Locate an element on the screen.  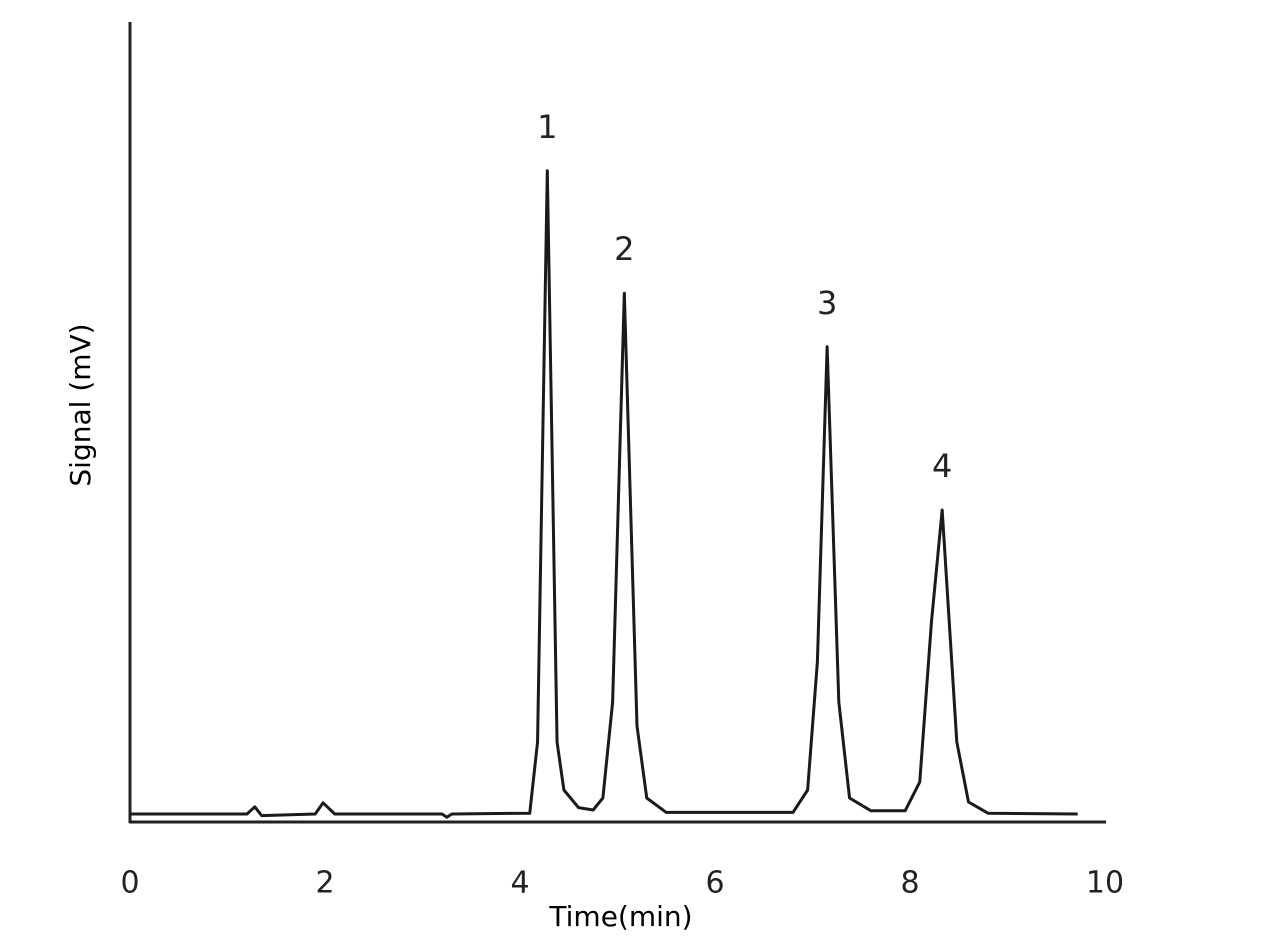
x-tick-label: 0 is located at coordinates (129, 883).